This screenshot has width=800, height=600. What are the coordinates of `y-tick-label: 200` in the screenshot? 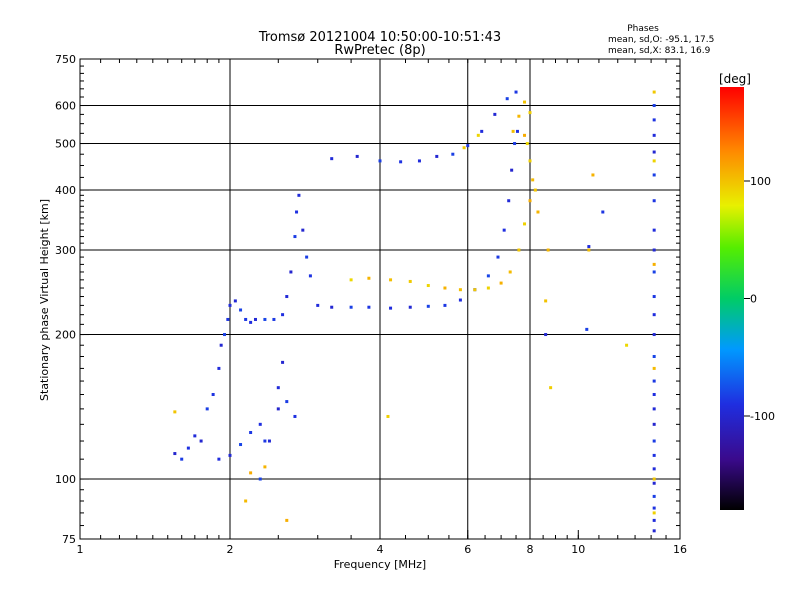 It's located at (65, 335).